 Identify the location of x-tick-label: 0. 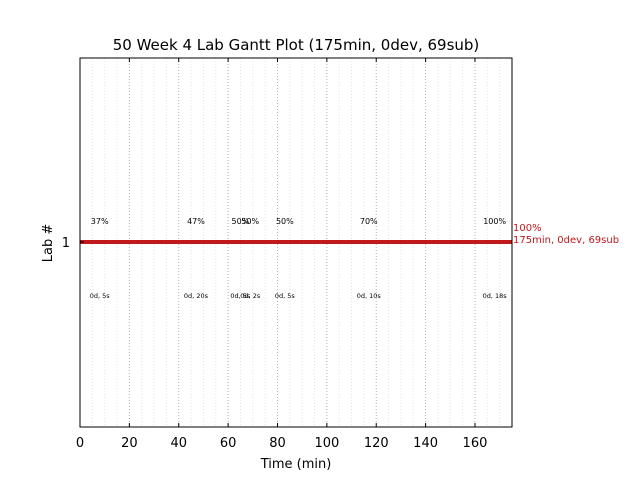
(80, 443).